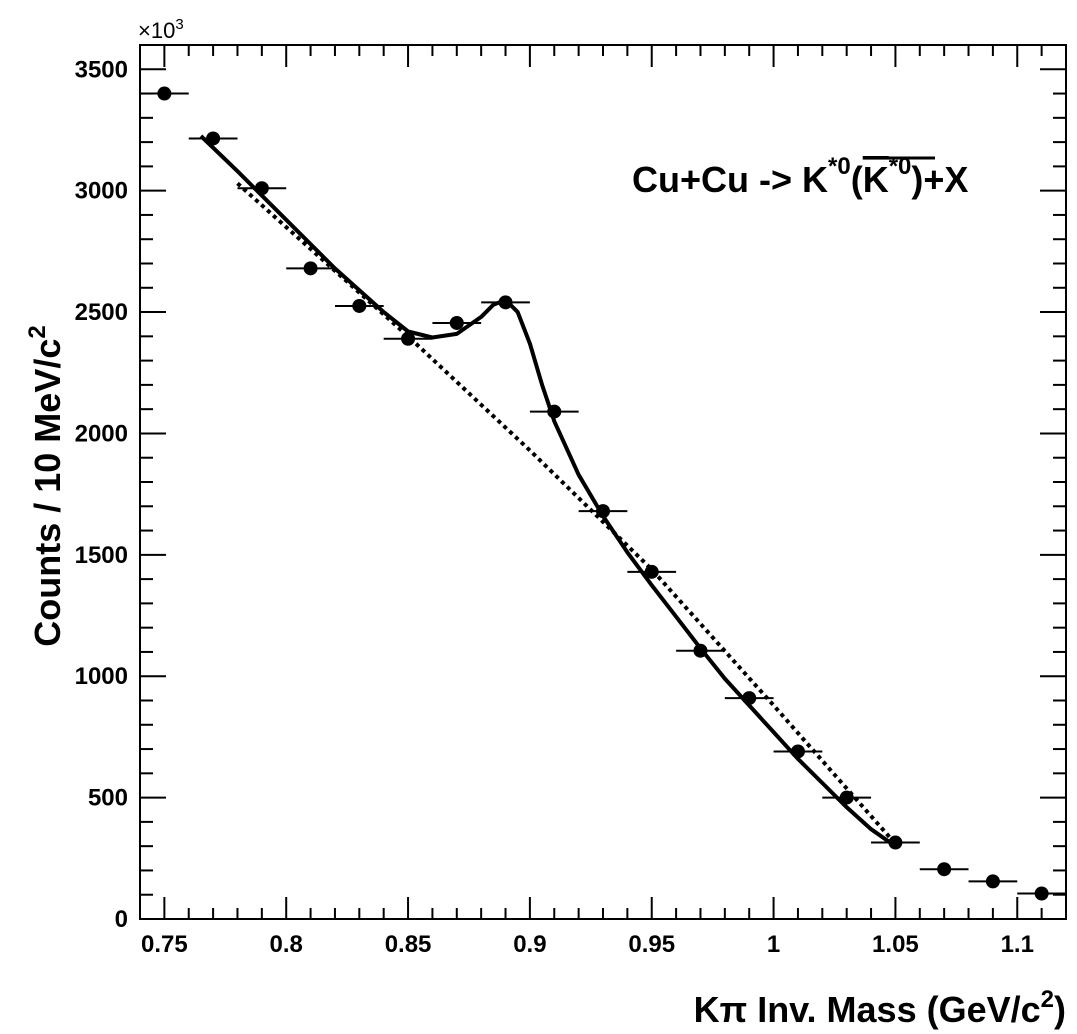 The image size is (1077, 1034). What do you see at coordinates (408, 944) in the screenshot?
I see `x-tick-label: 0.85` at bounding box center [408, 944].